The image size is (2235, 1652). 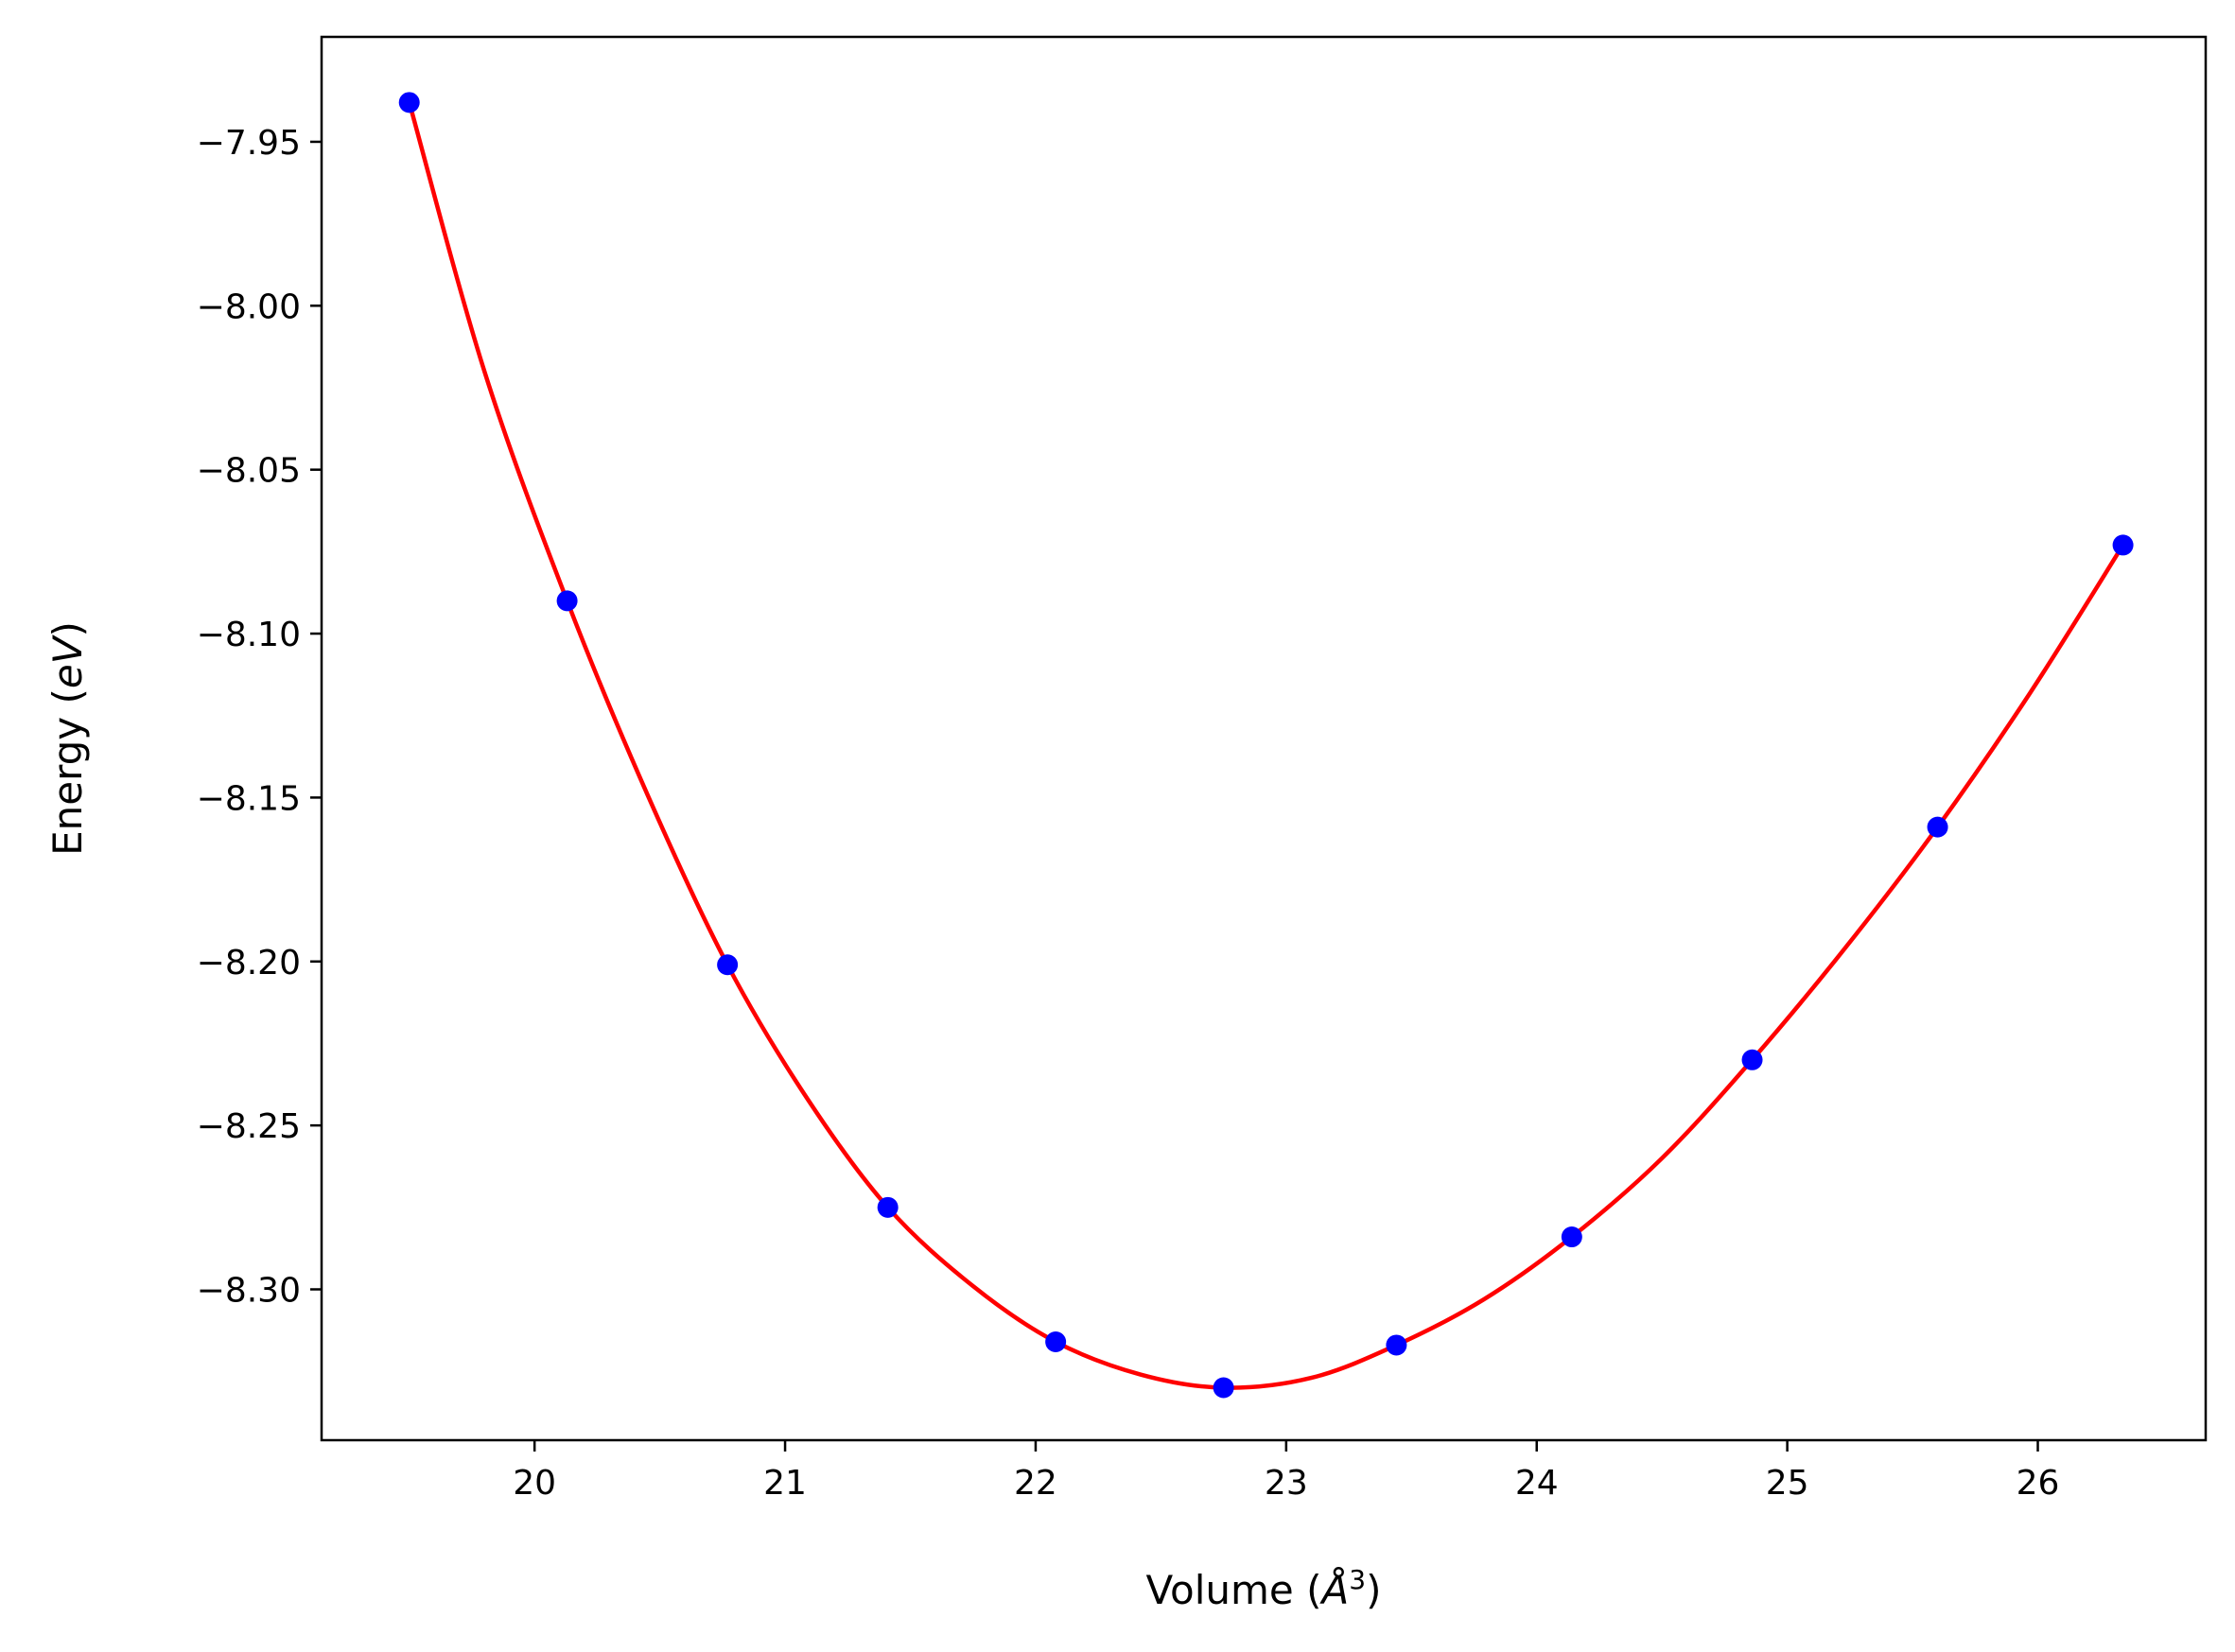 What do you see at coordinates (249, 1127) in the screenshot?
I see `y-tick-label: −8.25` at bounding box center [249, 1127].